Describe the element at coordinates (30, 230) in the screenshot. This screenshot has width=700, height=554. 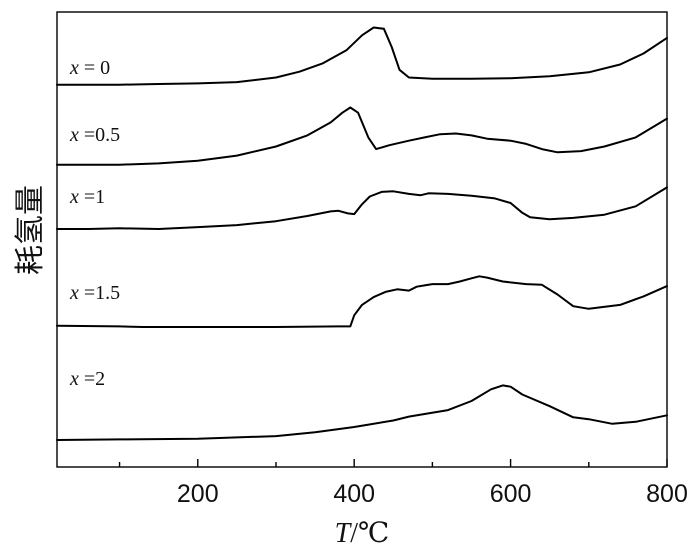
I see `y-axis-title: 耗氢量` at that location.